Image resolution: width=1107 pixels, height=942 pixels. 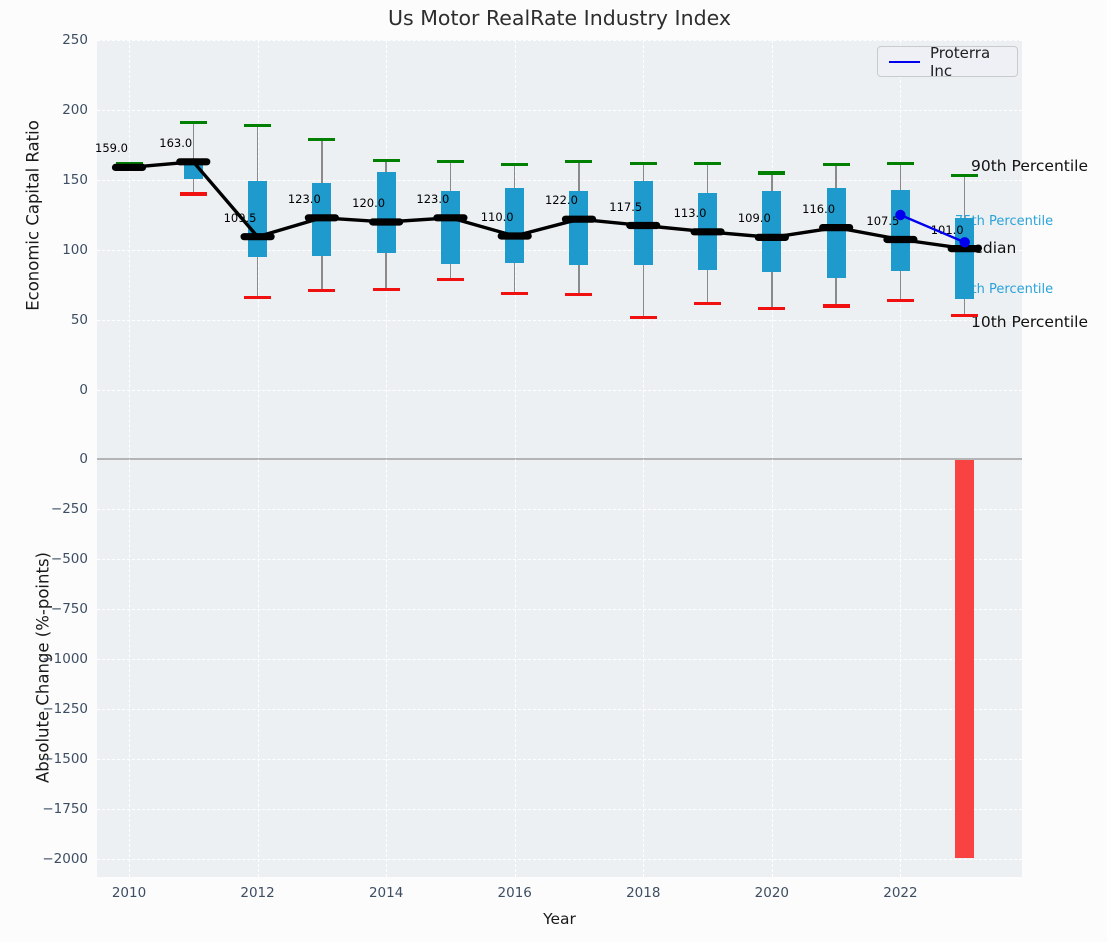 I want to click on iqr-box-2020, so click(x=772, y=232).